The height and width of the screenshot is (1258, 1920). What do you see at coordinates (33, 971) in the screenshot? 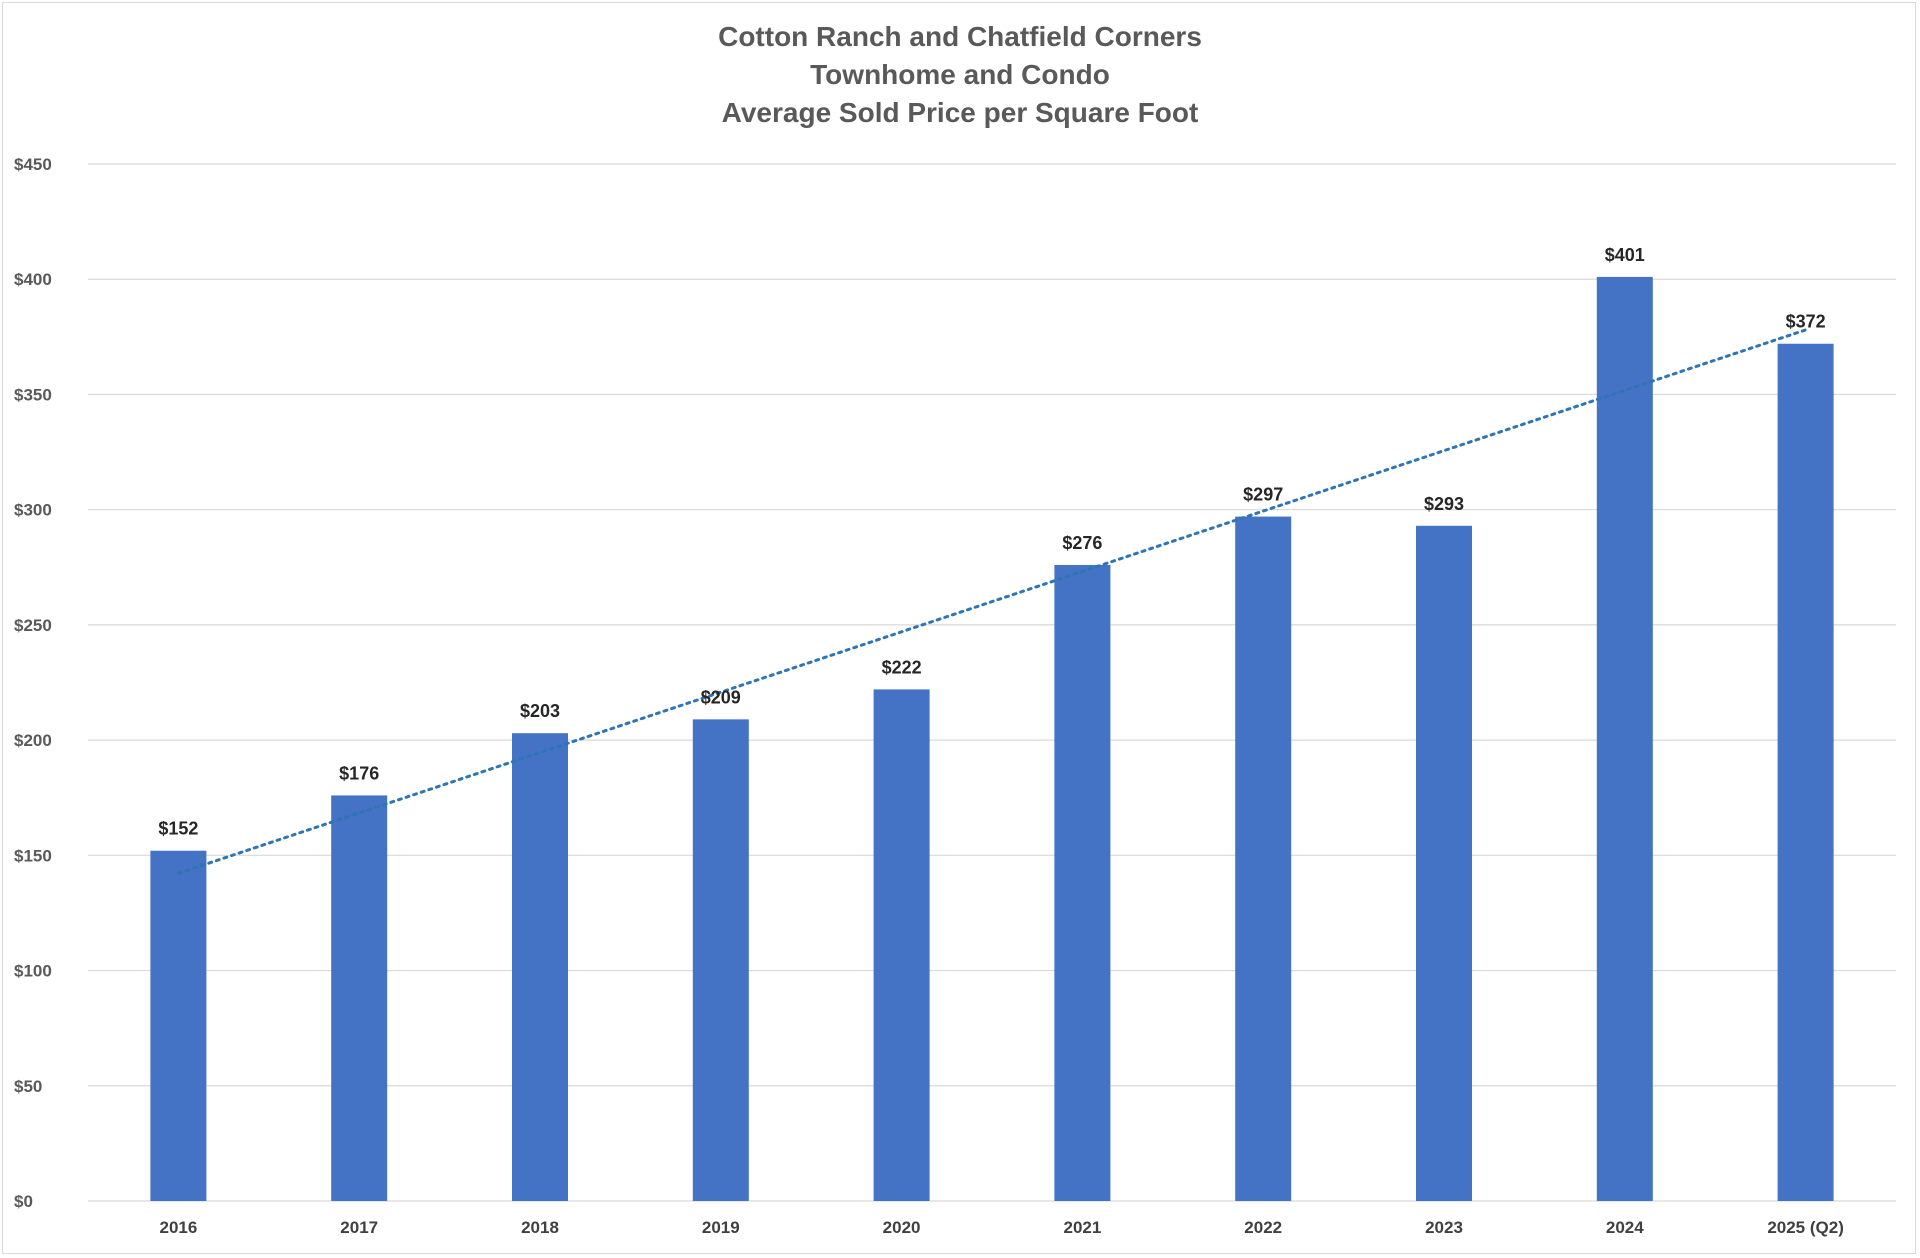
I see `y-tick-label: $100` at bounding box center [33, 971].